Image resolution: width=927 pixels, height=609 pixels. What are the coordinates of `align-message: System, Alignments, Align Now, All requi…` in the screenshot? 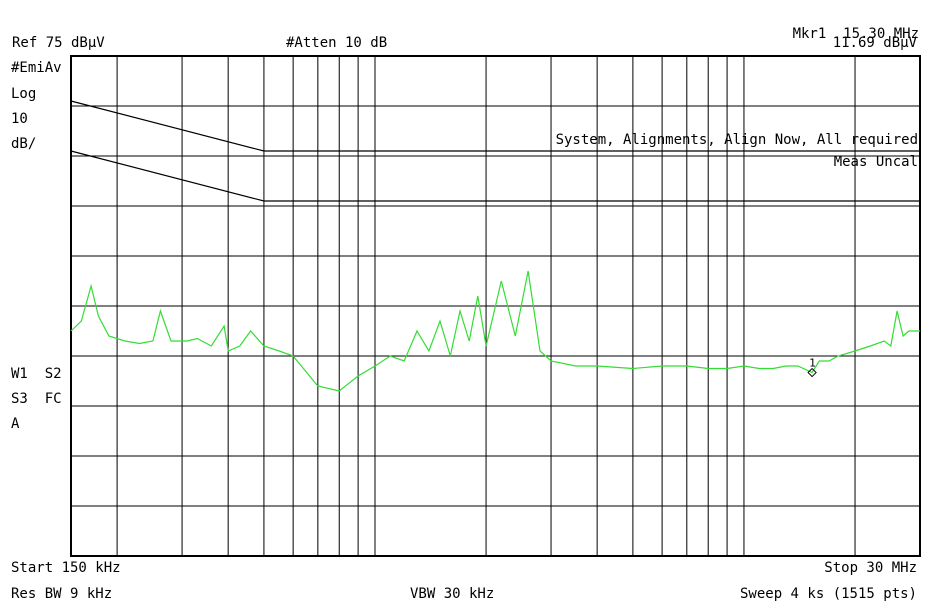 It's located at (736, 140).